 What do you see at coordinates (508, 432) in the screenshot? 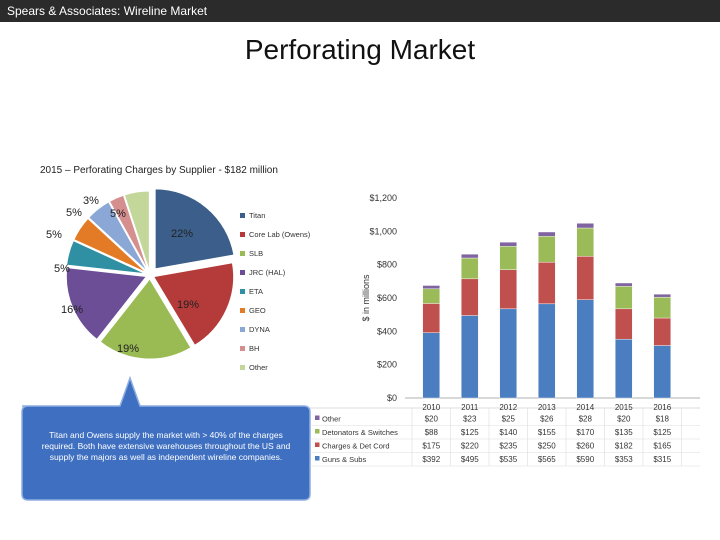
I see `data-label: $140` at bounding box center [508, 432].